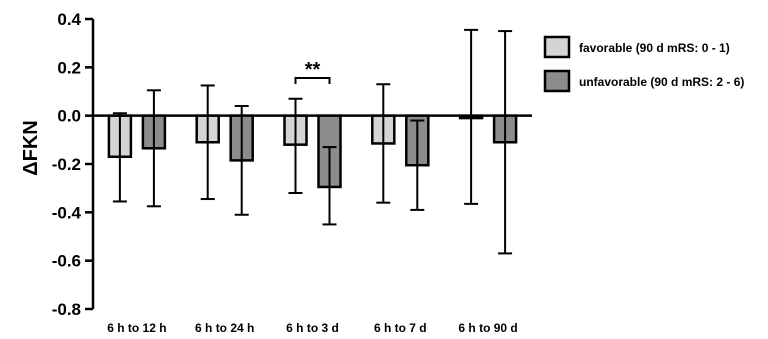 The image size is (768, 339). I want to click on y-tick-label: -0.8, so click(66, 309).